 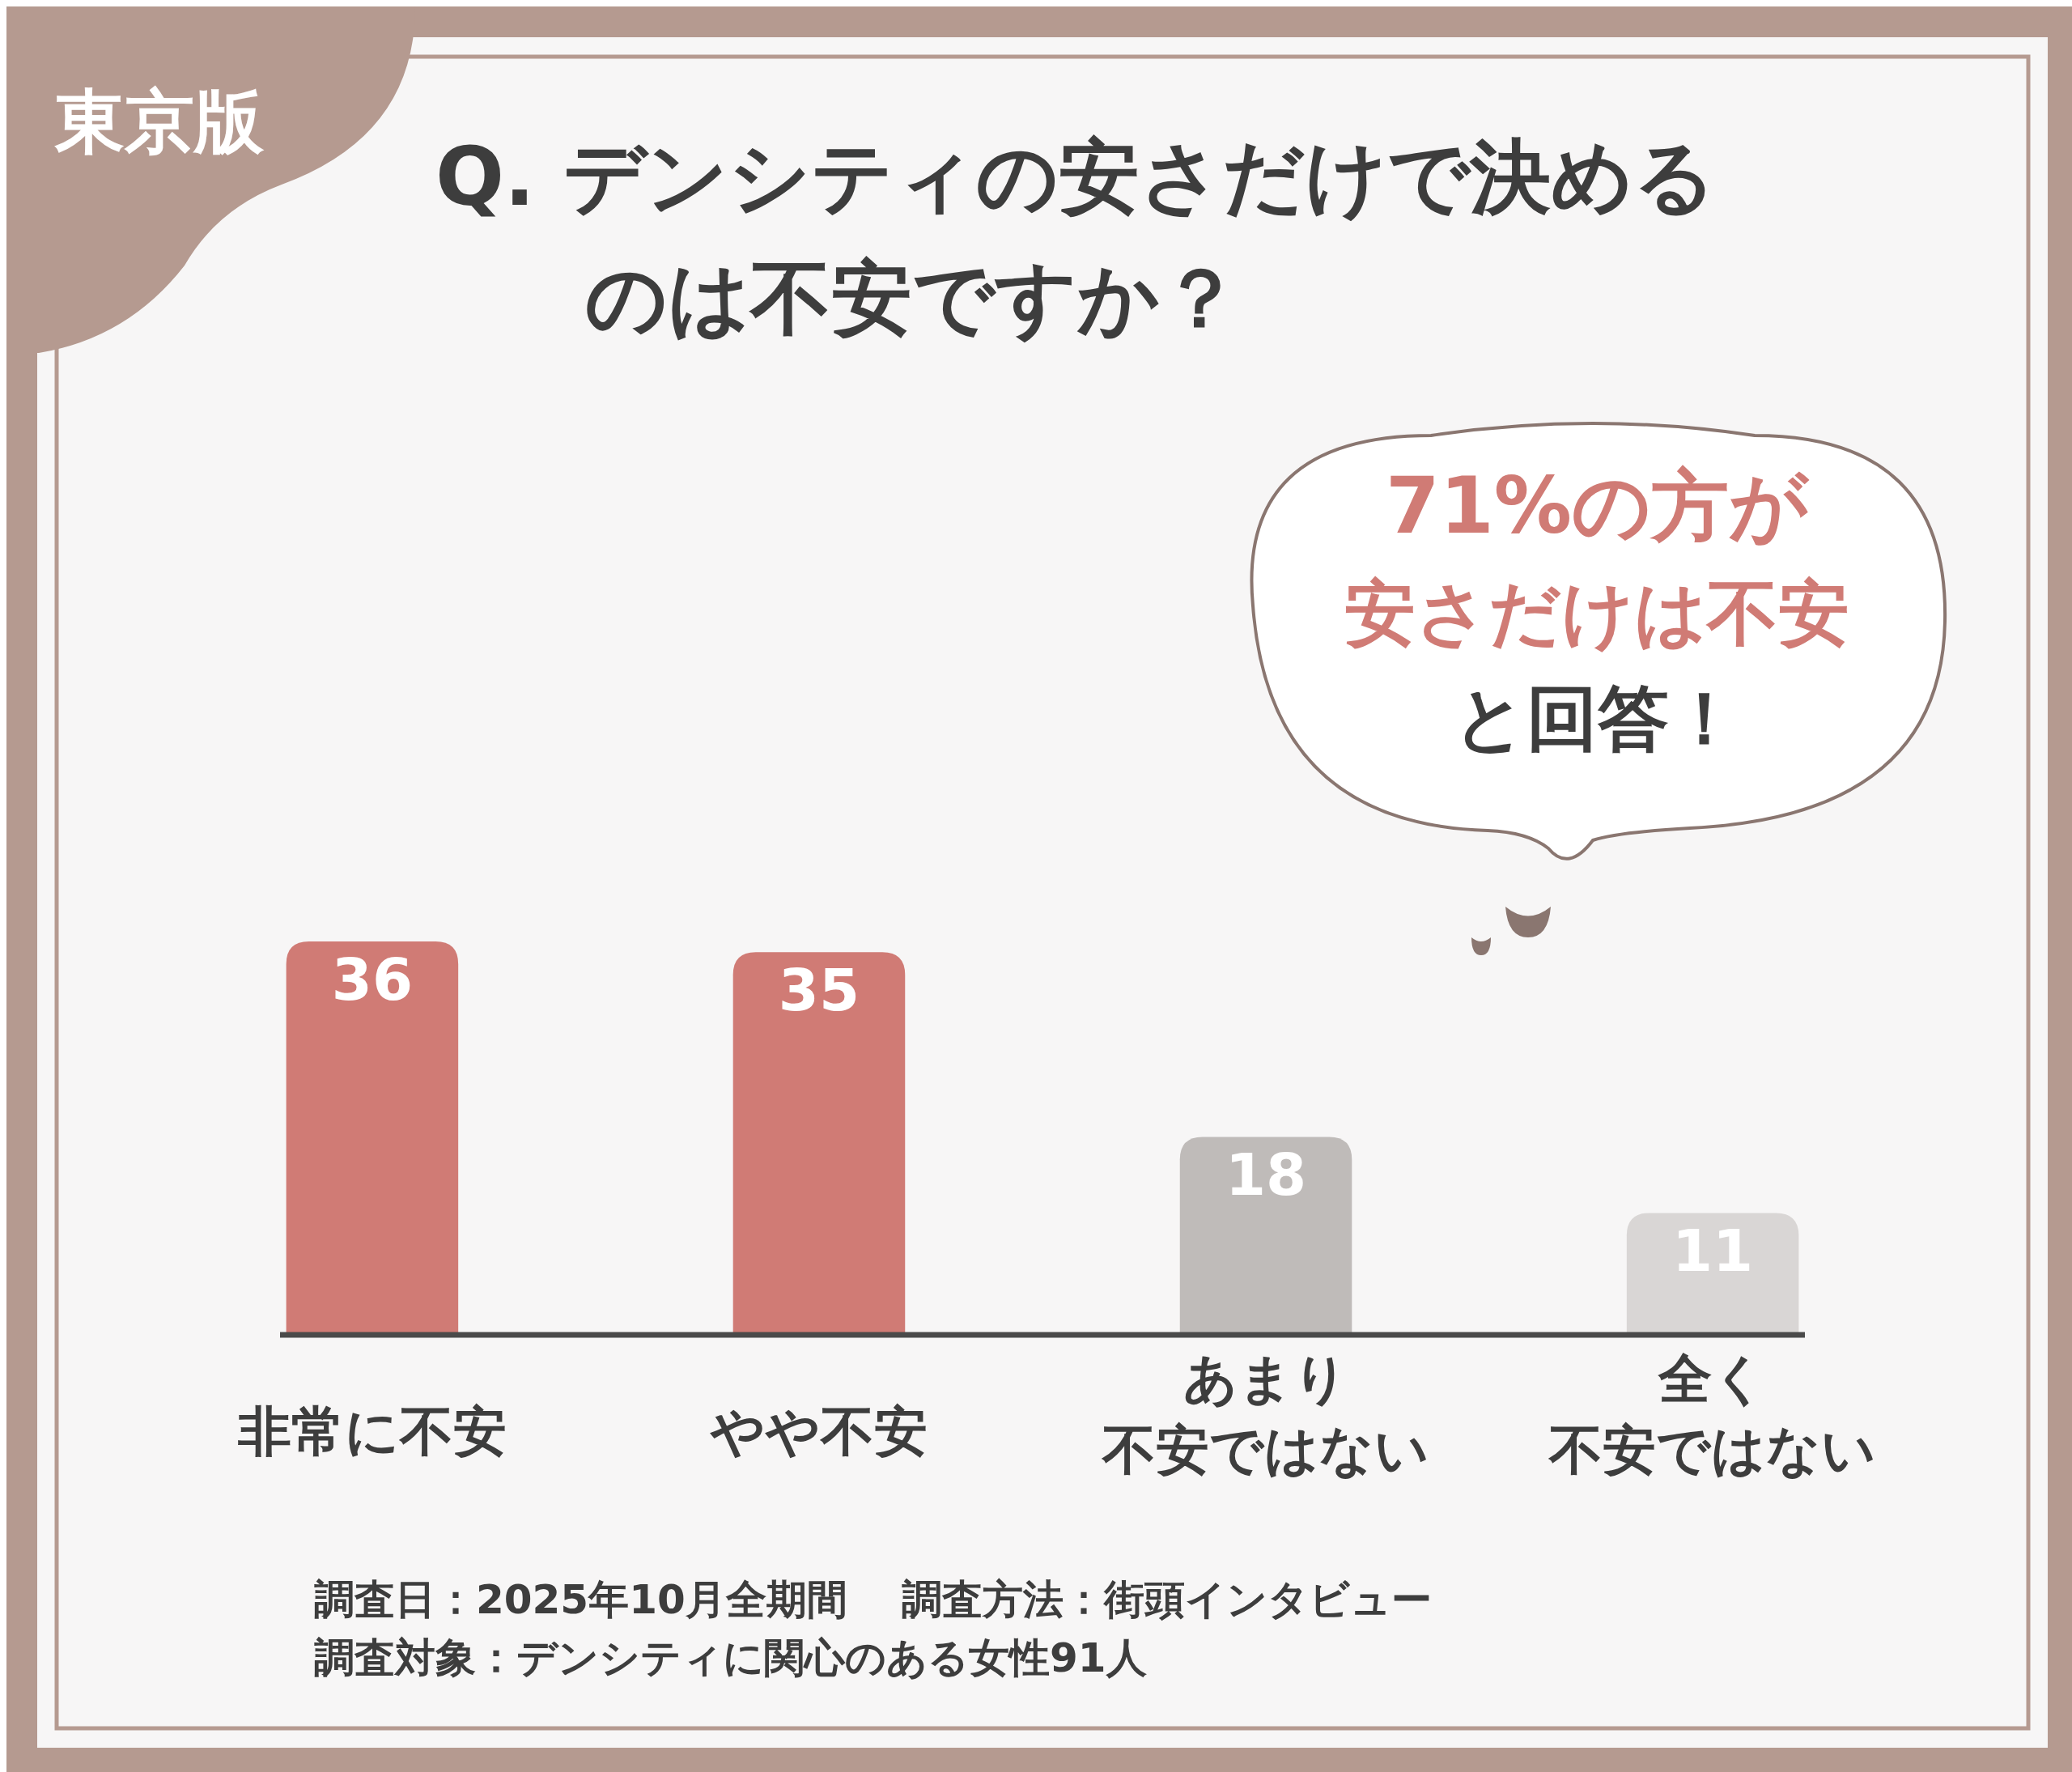 What do you see at coordinates (730, 1658) in the screenshot?
I see `text: 調査対象：デンシティに関心のある女性91人` at bounding box center [730, 1658].